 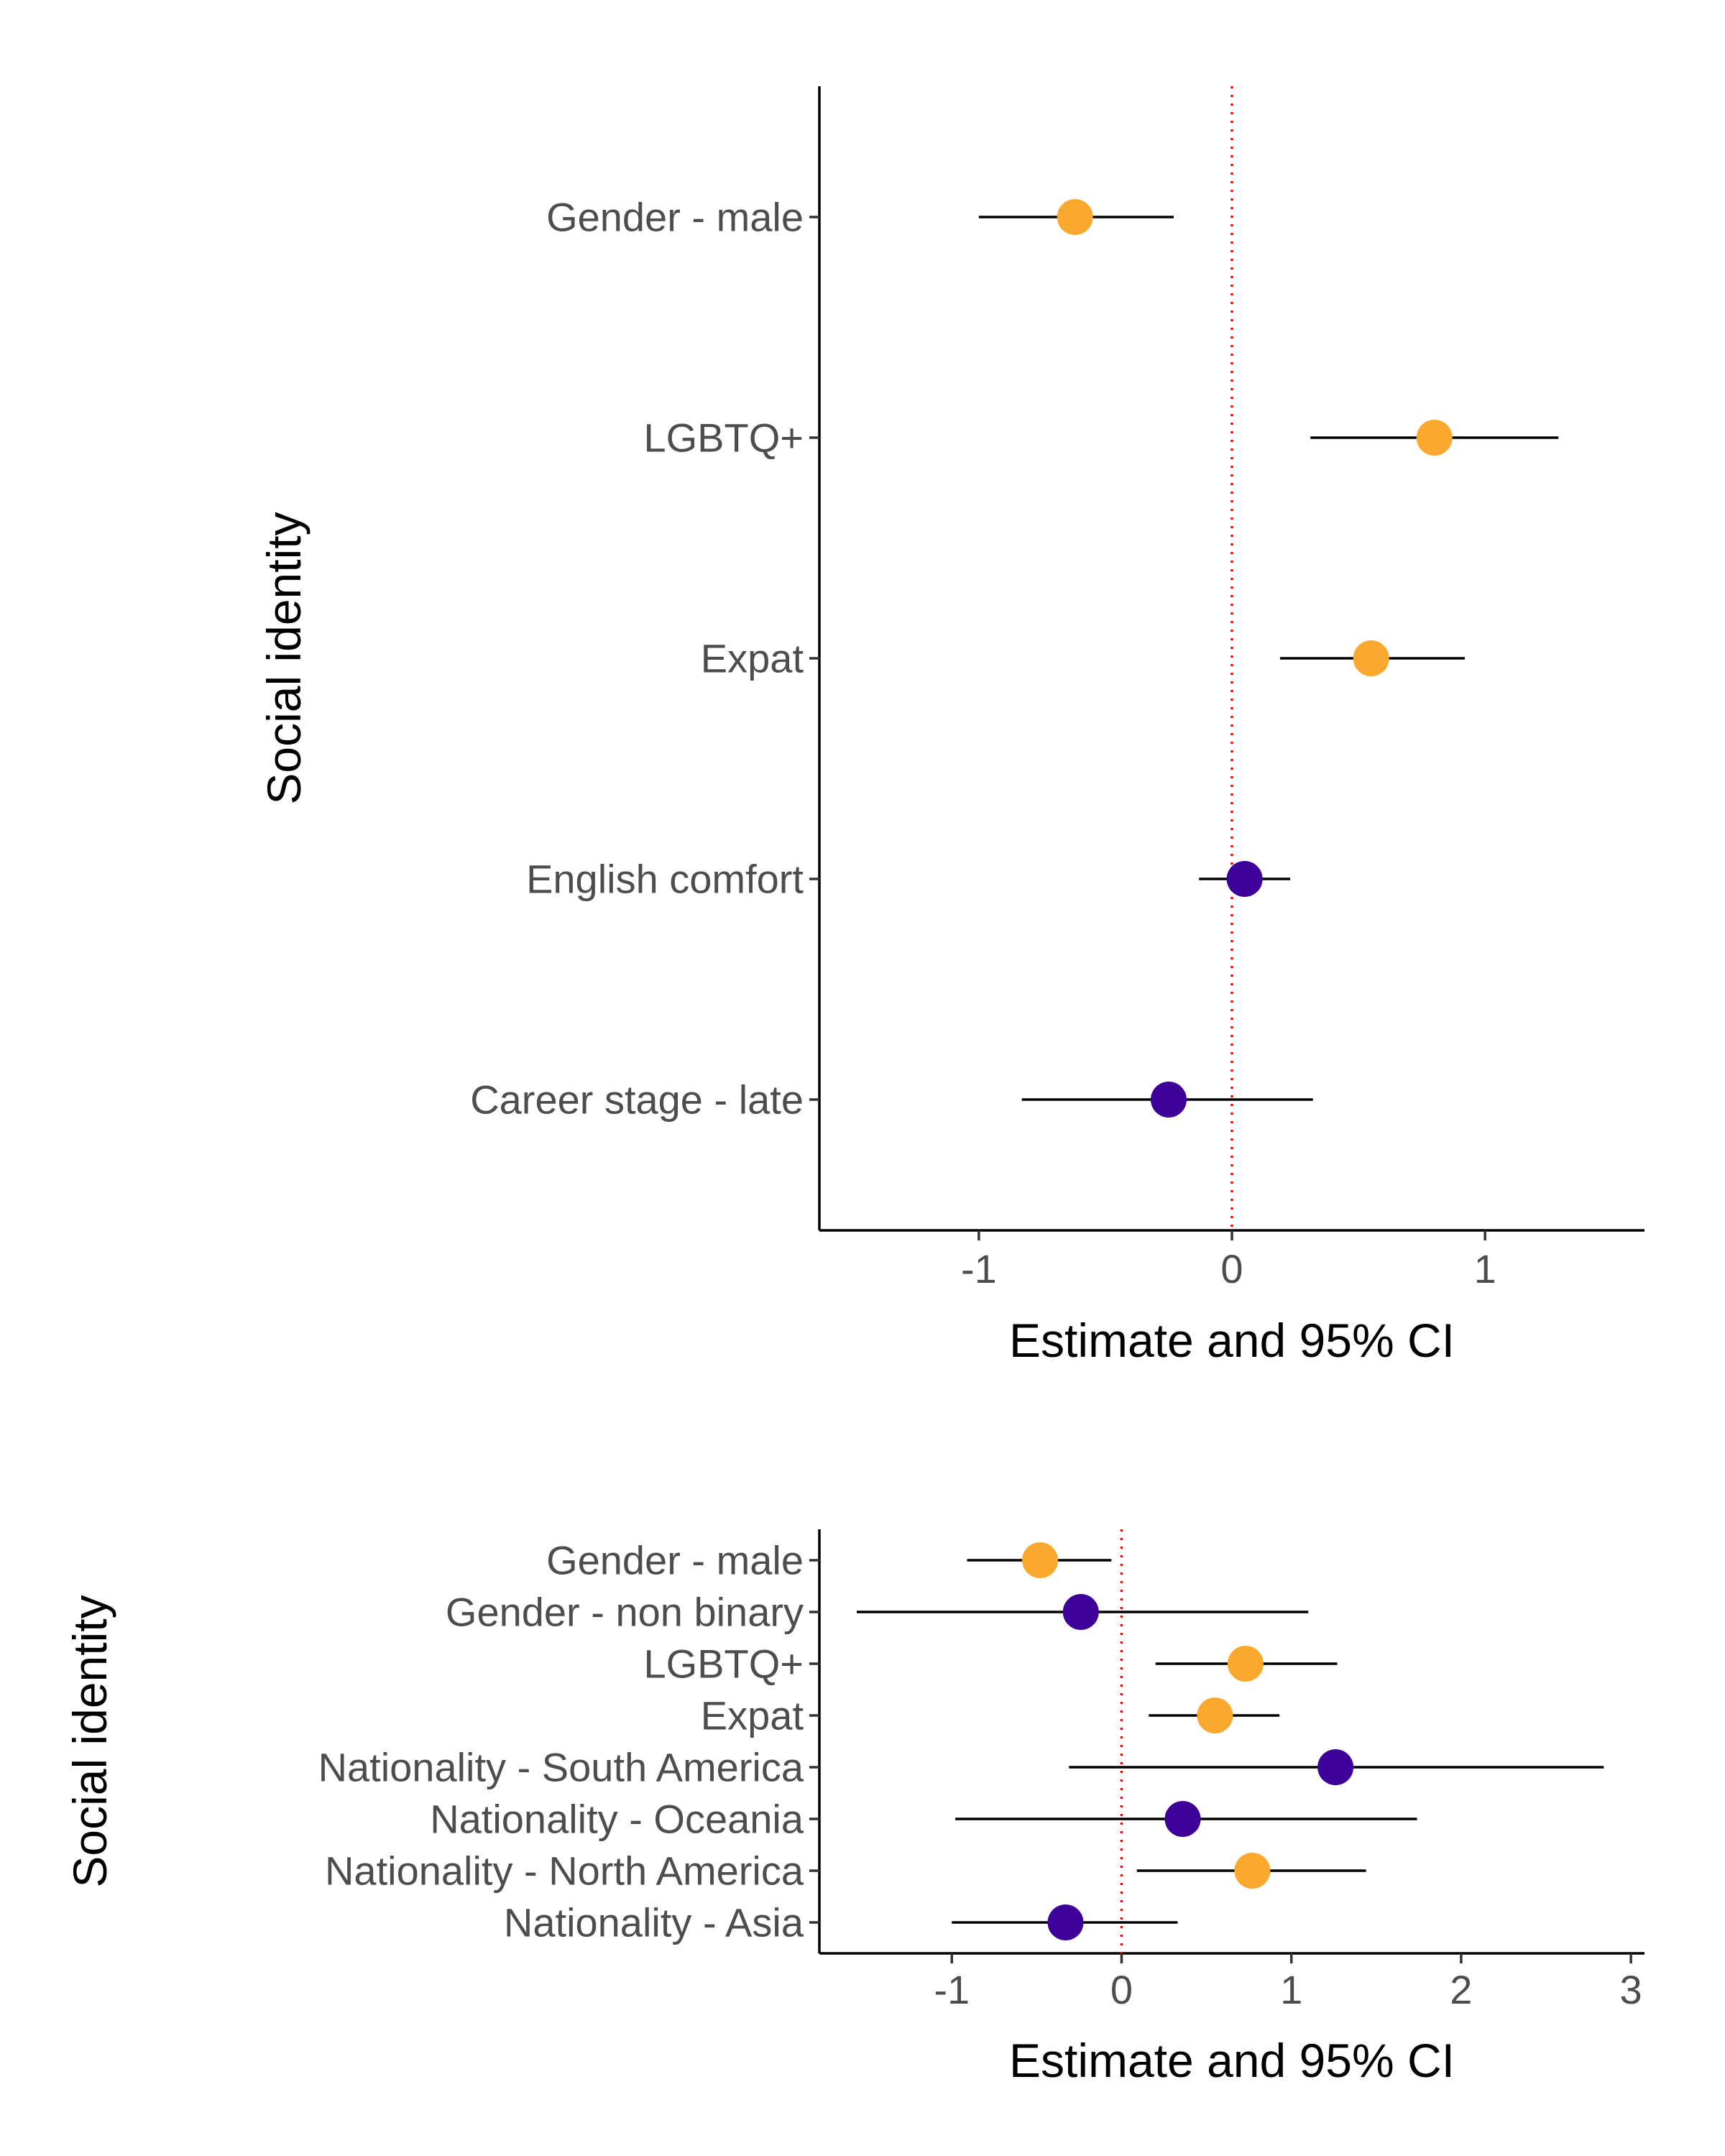 What do you see at coordinates (617, 1819) in the screenshot?
I see `y-tick-label: Nationality - Oceania` at bounding box center [617, 1819].